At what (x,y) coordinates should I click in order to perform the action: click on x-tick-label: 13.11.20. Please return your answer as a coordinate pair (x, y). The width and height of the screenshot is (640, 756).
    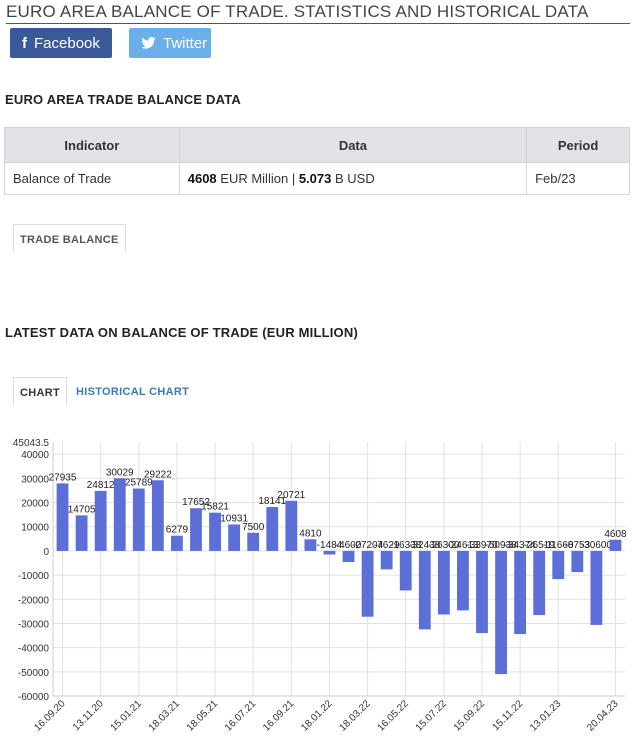
    Looking at the image, I should click on (88, 715).